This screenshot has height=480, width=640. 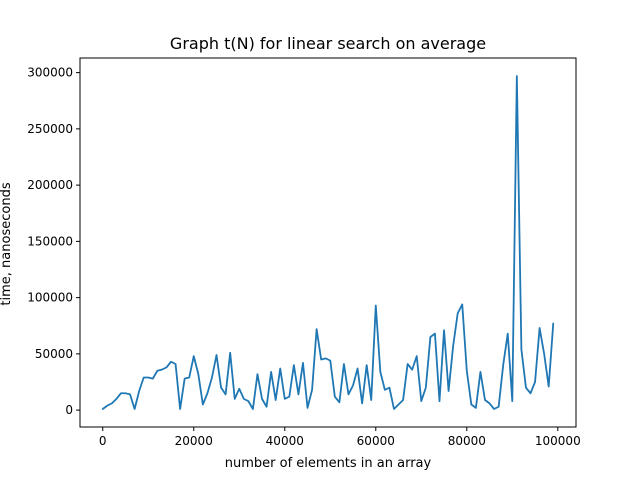 I want to click on y-tick-label: 150000, so click(x=50, y=241).